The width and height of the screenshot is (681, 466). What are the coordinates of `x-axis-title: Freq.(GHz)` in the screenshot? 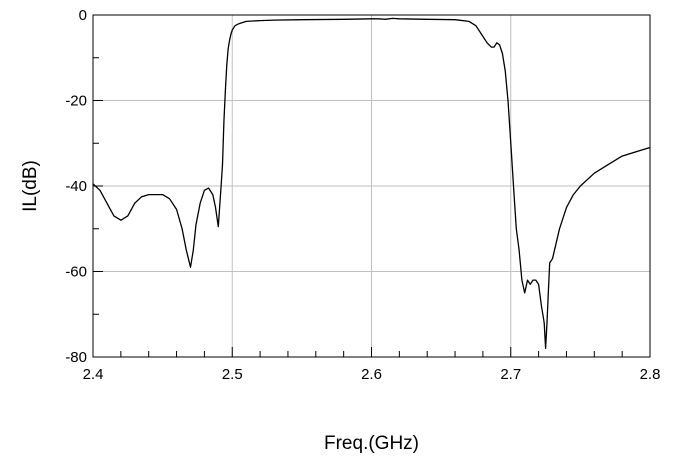 It's located at (371, 443).